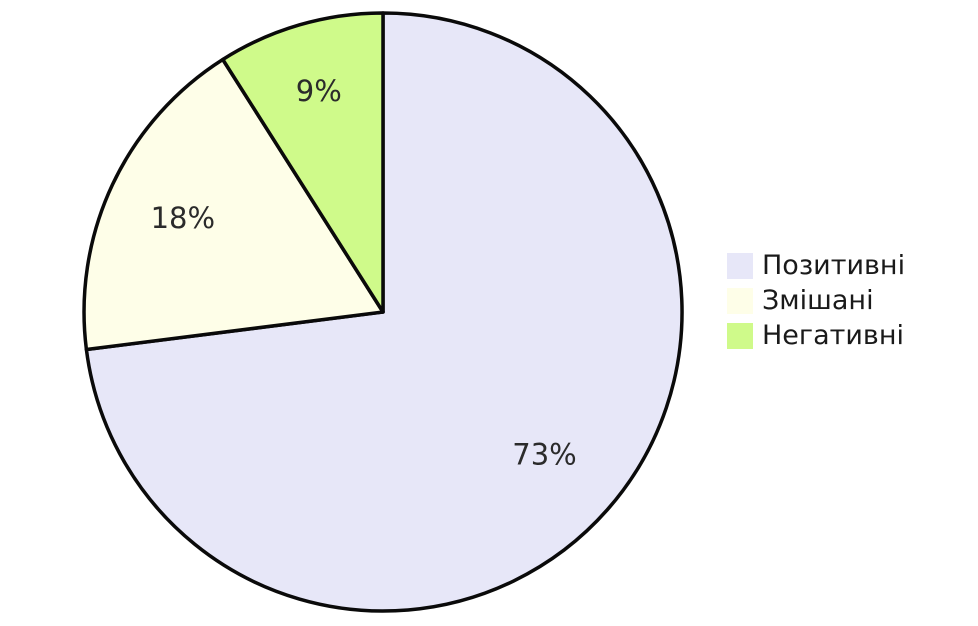  I want to click on slice-label-Позитивні: 73%, so click(544, 454).